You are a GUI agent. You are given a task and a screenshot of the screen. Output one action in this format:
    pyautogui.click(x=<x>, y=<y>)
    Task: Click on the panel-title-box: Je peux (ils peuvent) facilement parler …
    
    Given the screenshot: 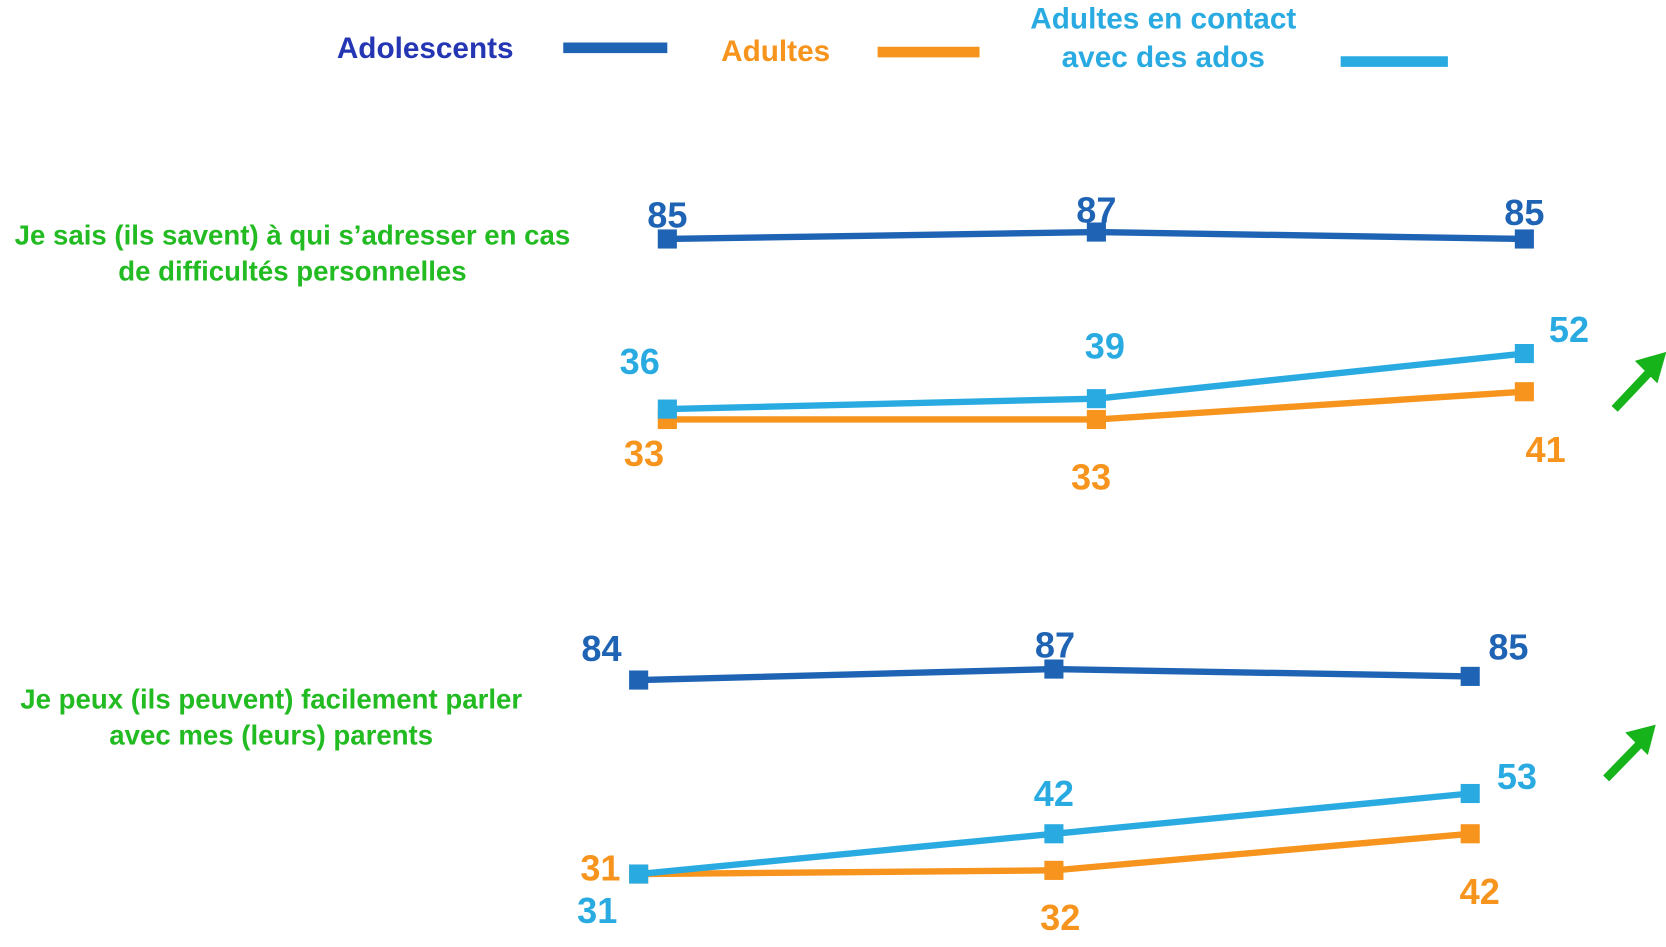 What is the action you would take?
    pyautogui.click(x=271, y=716)
    